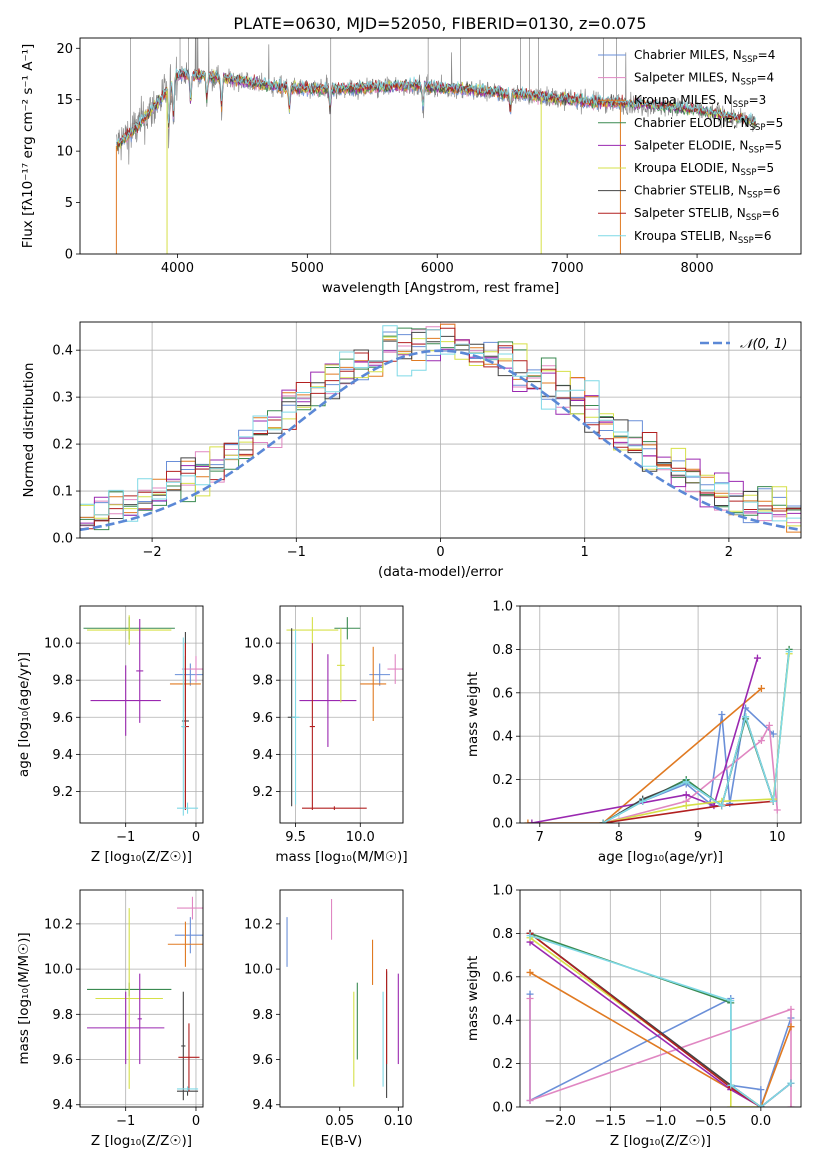 The image size is (819, 1170). I want to click on x-tick-label: 9, so click(698, 837).